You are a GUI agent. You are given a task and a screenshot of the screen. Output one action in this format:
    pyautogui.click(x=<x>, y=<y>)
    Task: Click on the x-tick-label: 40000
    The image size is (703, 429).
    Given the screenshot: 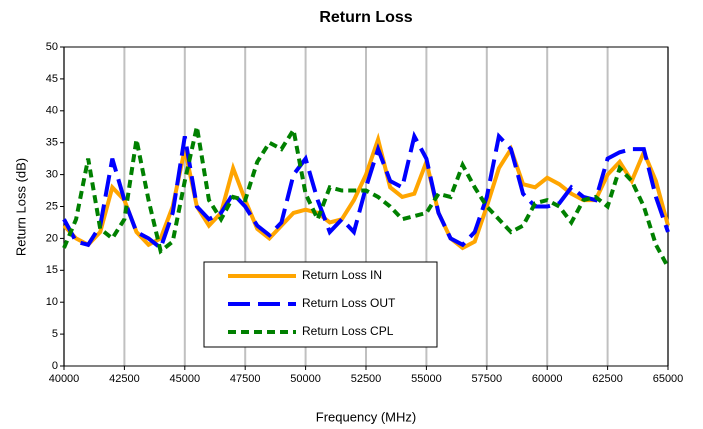 What is the action you would take?
    pyautogui.click(x=64, y=379)
    